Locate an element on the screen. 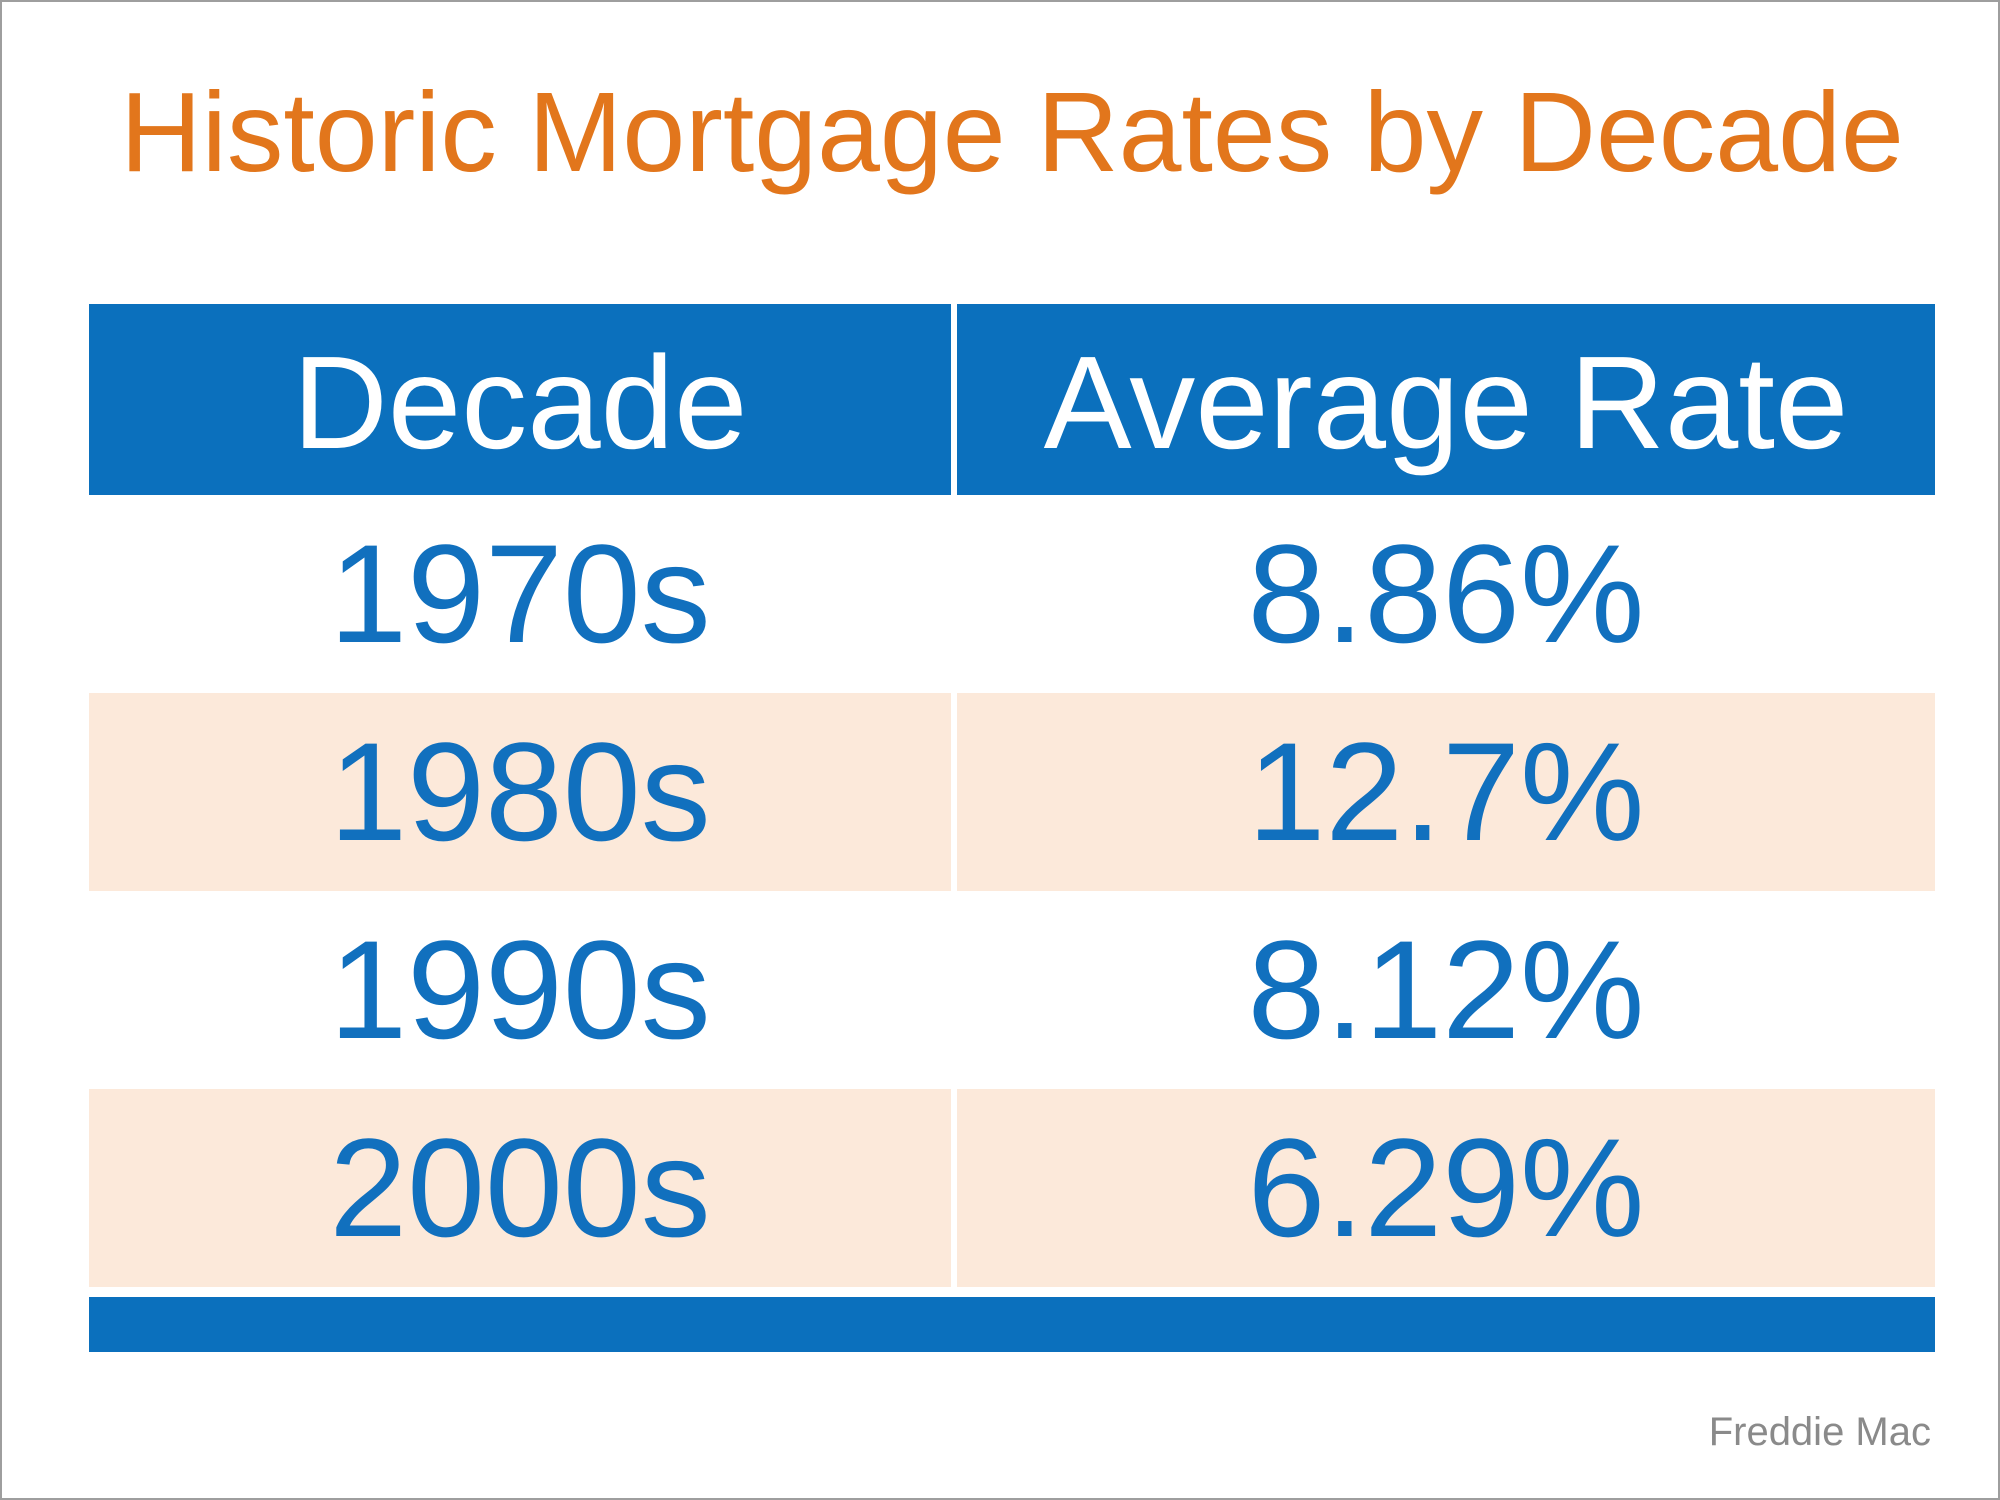  column-header-decade: Decade is located at coordinates (520, 399).